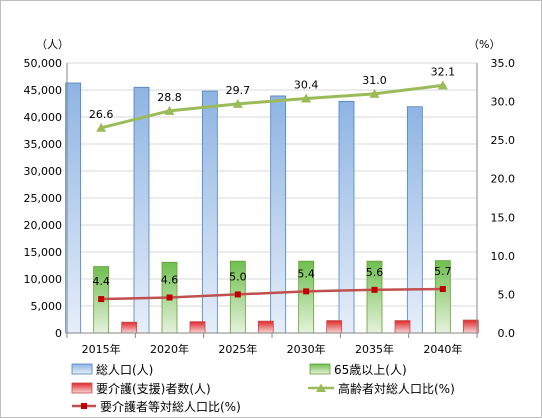 Image resolution: width=542 pixels, height=418 pixels. I want to click on data-label-elderly-ratio: 29.7, so click(238, 90).